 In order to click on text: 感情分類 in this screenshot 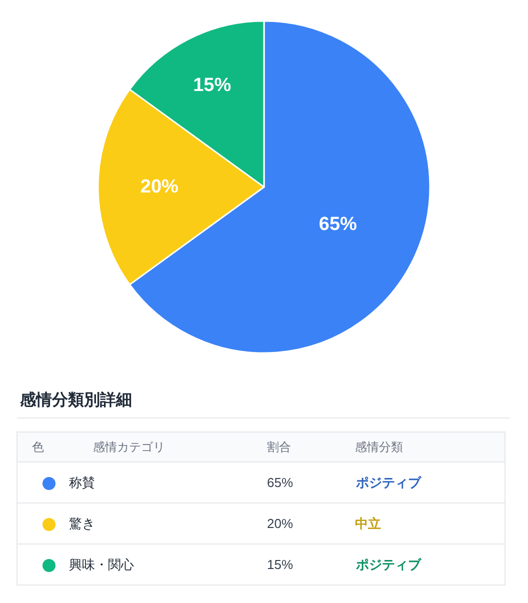, I will do `click(379, 447)`.